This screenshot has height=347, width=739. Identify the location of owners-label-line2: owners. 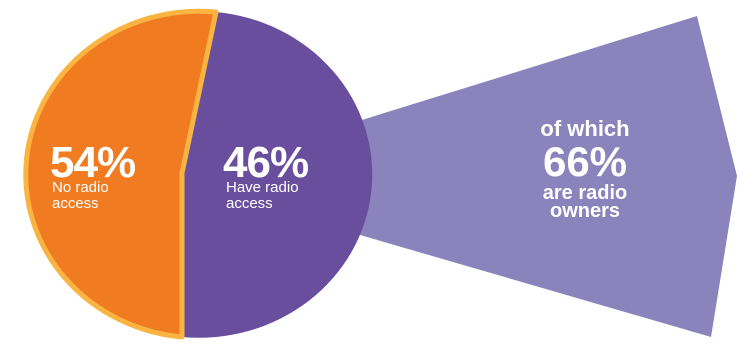
(585, 211).